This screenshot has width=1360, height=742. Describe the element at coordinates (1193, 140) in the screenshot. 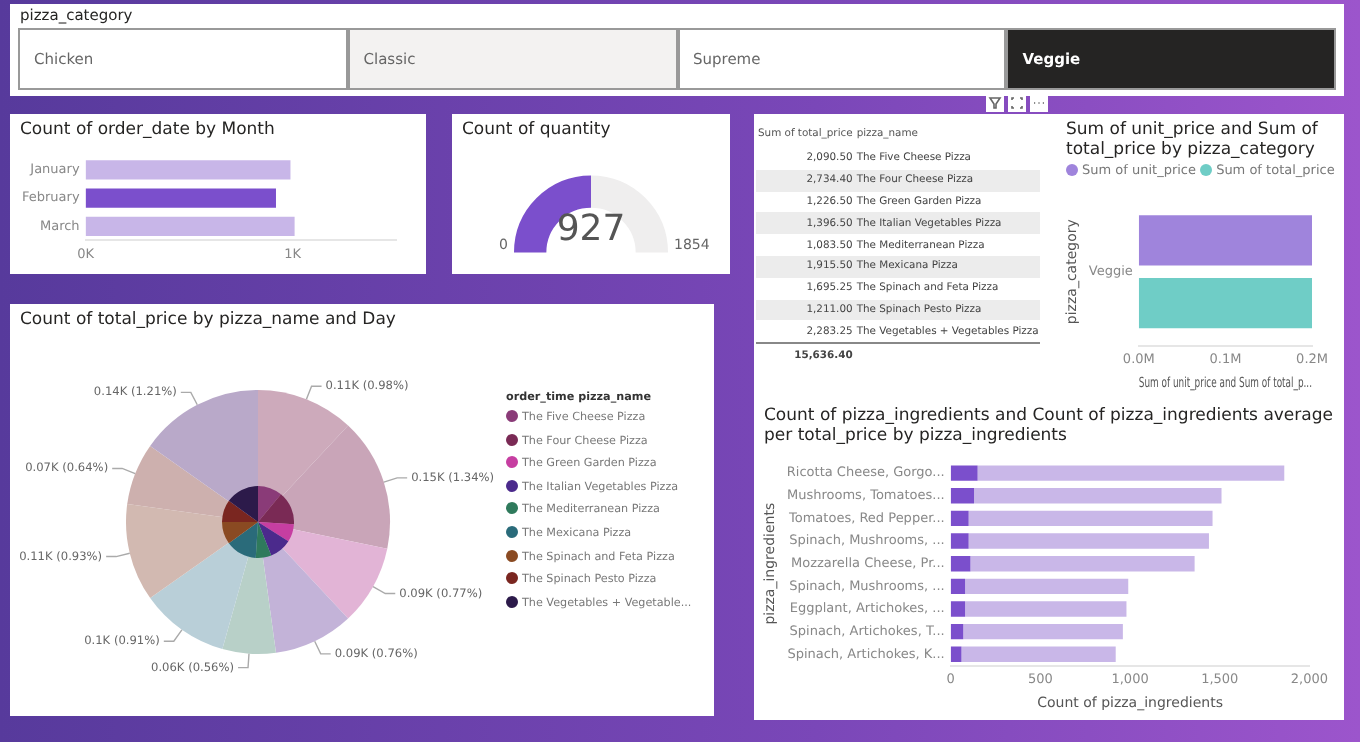

I see `chart-title: Sum of unit_price and Sum of total_price by pizza_category` at that location.